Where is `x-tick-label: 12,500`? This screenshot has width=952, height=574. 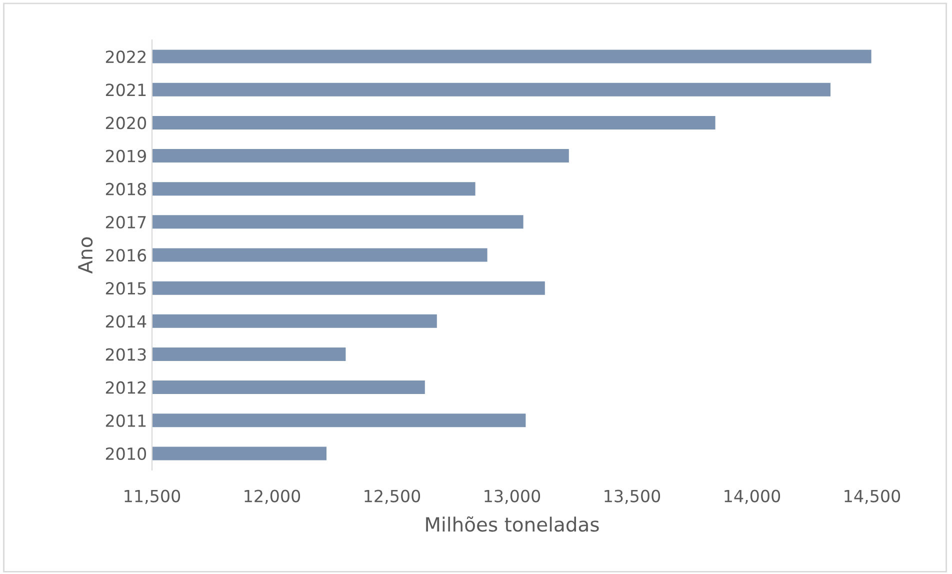 x-tick-label: 12,500 is located at coordinates (392, 497).